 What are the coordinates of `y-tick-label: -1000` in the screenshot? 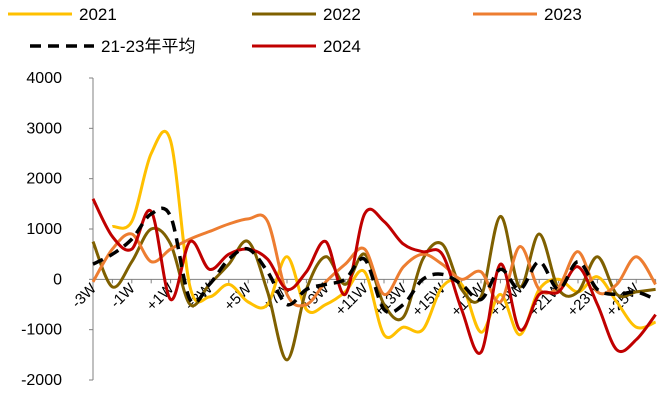 It's located at (41, 330).